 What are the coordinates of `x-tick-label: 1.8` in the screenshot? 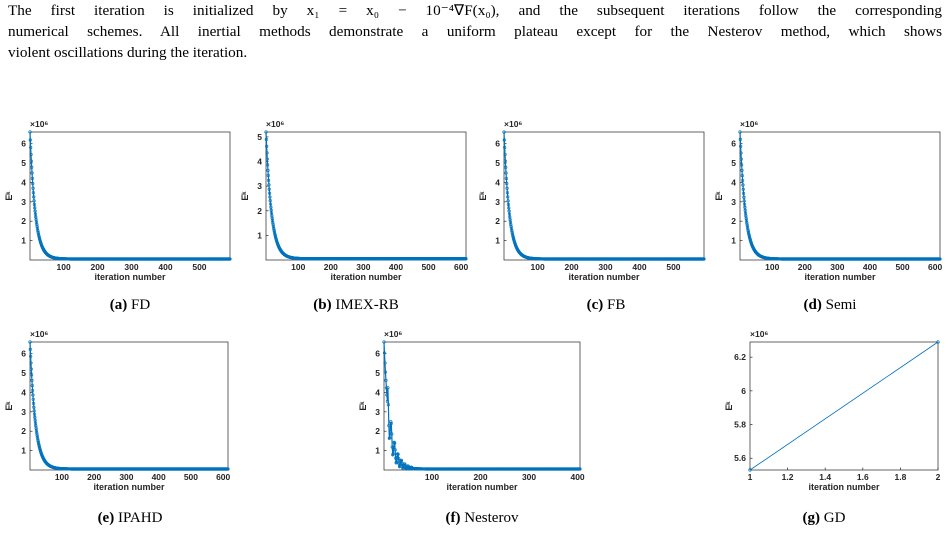 It's located at (900, 477).